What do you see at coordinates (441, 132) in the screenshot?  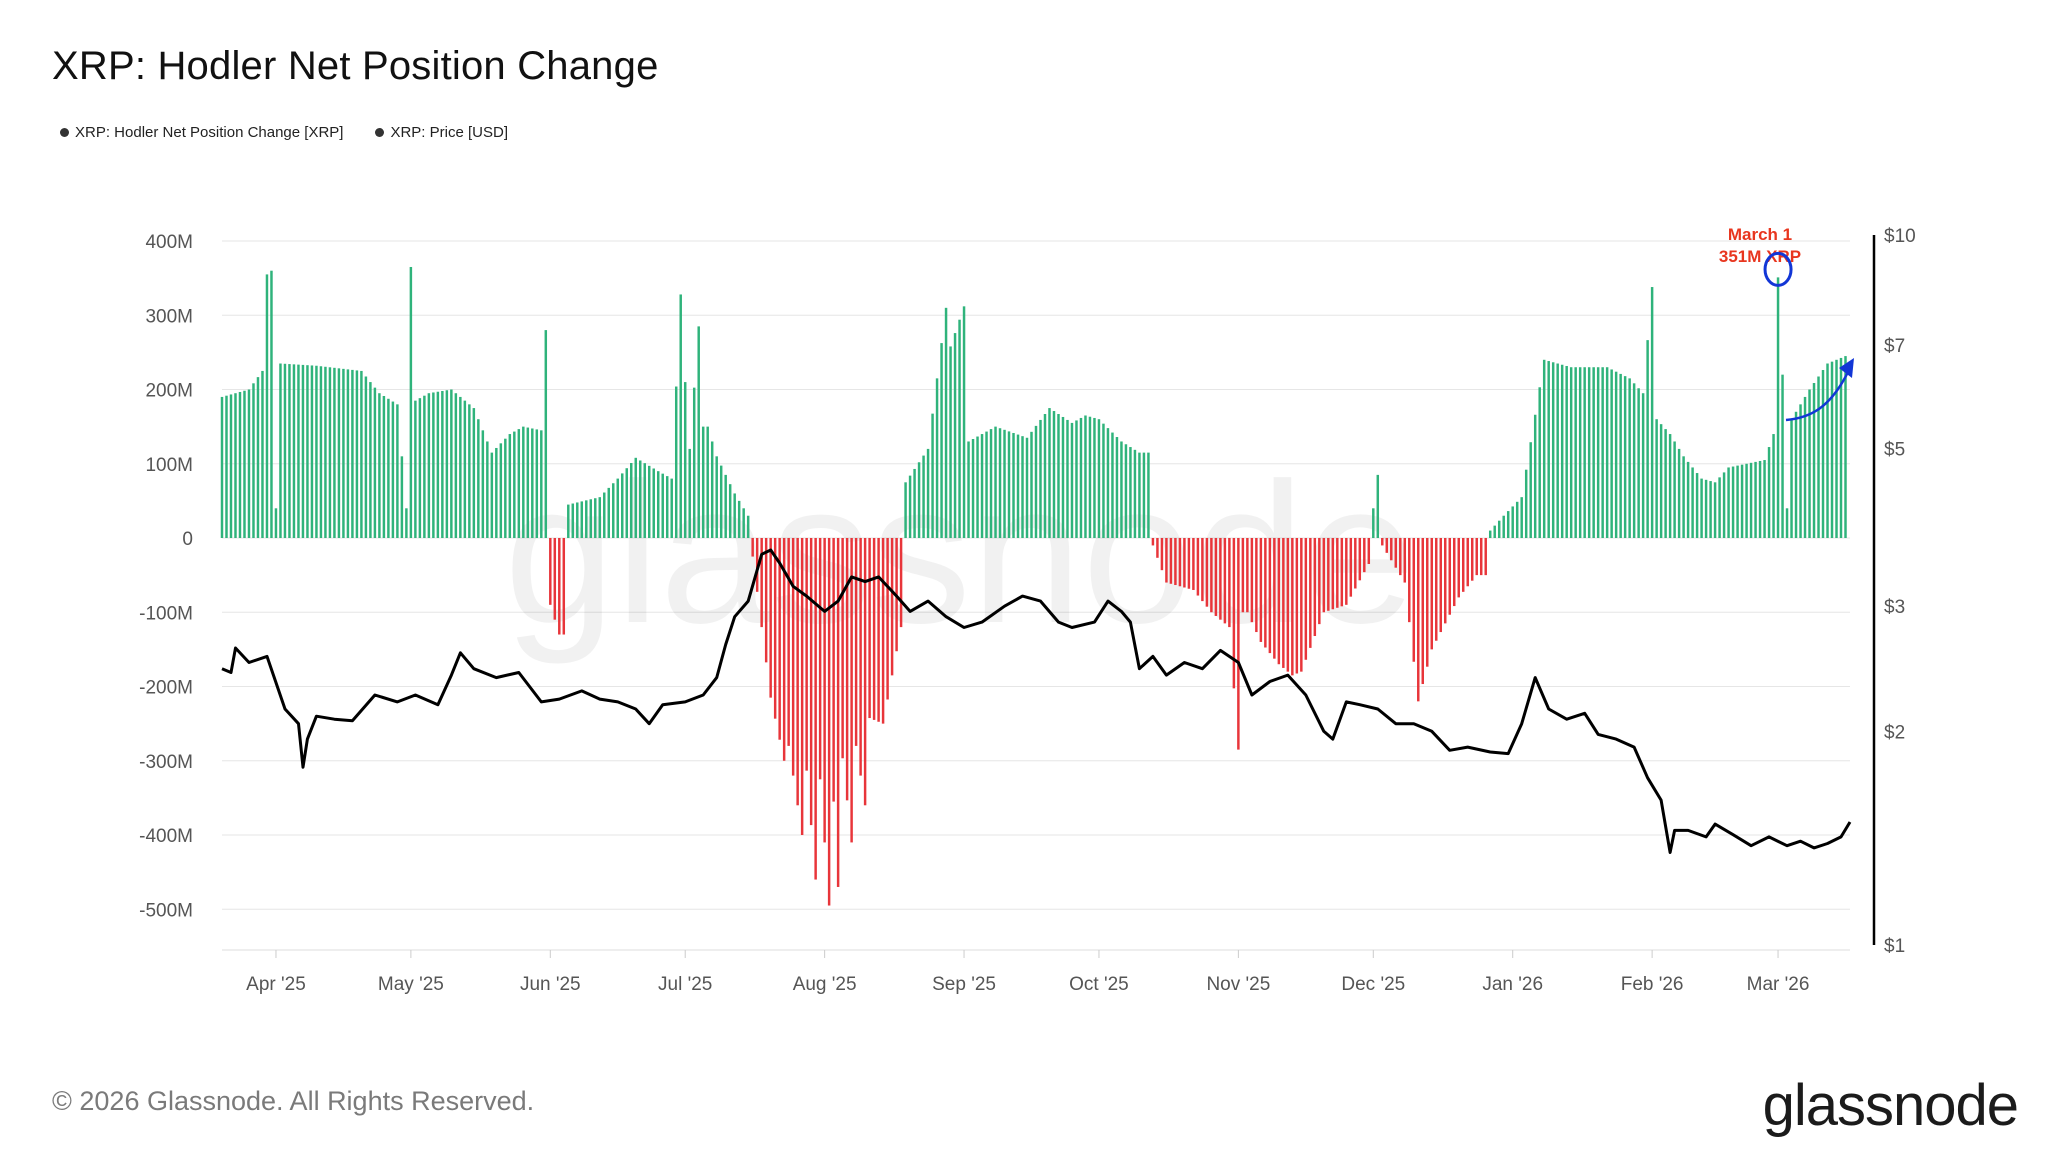 I see `legend-item-price: XRP: Price [USD]` at bounding box center [441, 132].